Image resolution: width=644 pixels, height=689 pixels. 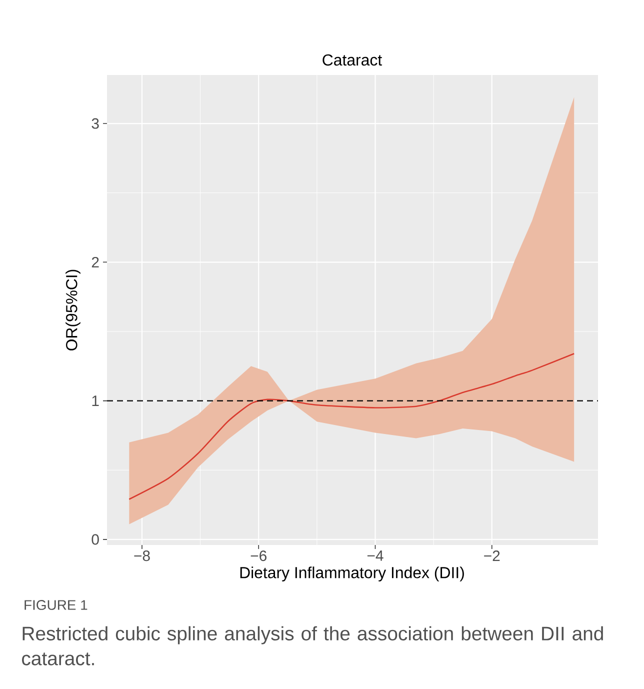 I want to click on chart-title: Cataract, so click(x=352, y=60).